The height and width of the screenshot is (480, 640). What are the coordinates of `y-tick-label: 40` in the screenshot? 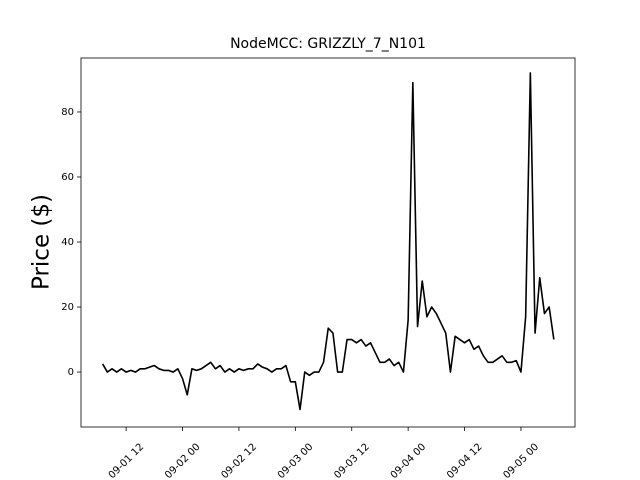 It's located at (67, 242).